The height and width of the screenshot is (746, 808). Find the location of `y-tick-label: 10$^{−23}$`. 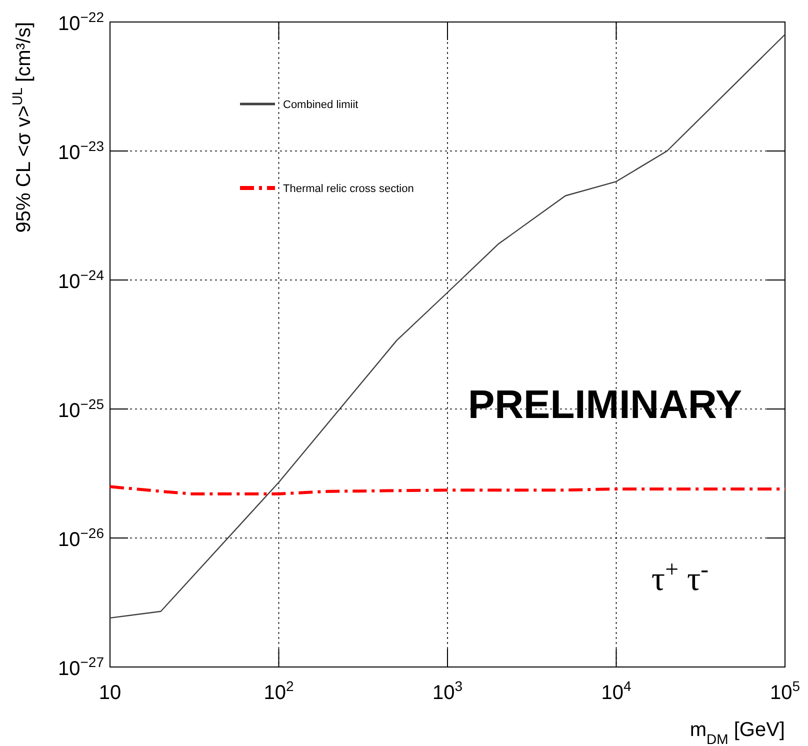

y-tick-label: 10$^{−23}$ is located at coordinates (81, 151).